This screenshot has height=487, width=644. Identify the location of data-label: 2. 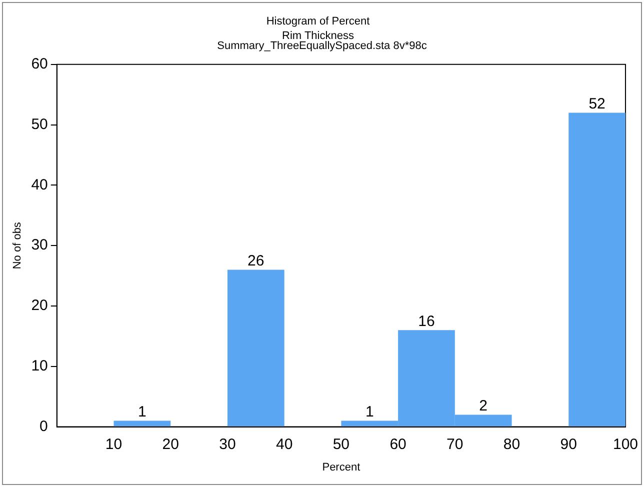
(483, 405).